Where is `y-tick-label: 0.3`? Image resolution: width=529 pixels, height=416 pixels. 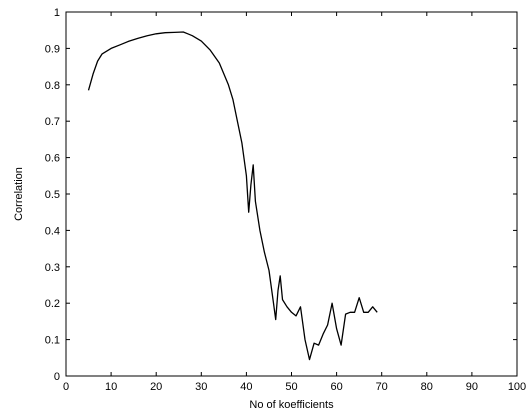 y-tick-label: 0.3 is located at coordinates (52, 268).